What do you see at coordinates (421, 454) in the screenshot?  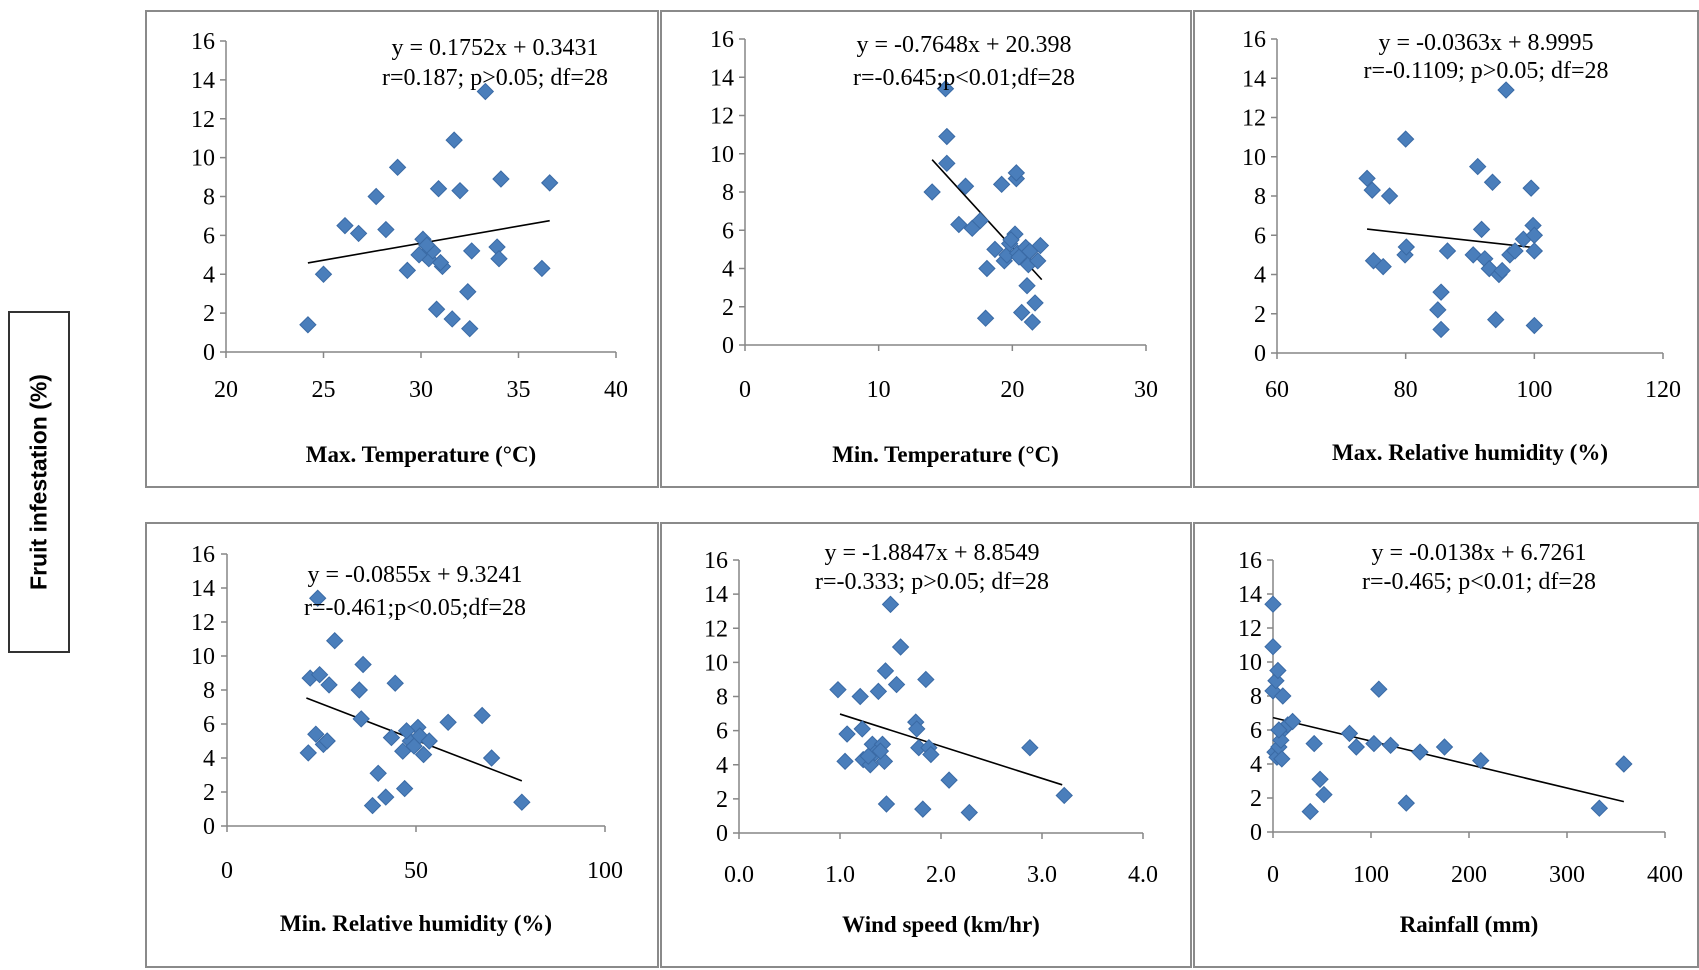 I see `x-axis-title: Max. Temperature (°C)` at bounding box center [421, 454].